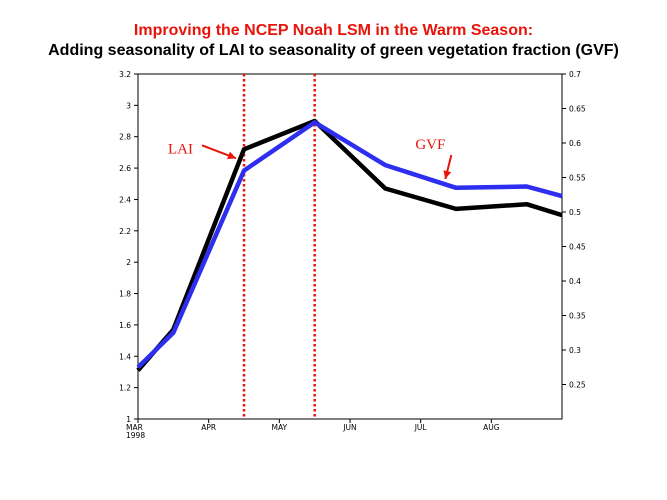  I want to click on left-axis-tick-label: 1.6, so click(125, 325).